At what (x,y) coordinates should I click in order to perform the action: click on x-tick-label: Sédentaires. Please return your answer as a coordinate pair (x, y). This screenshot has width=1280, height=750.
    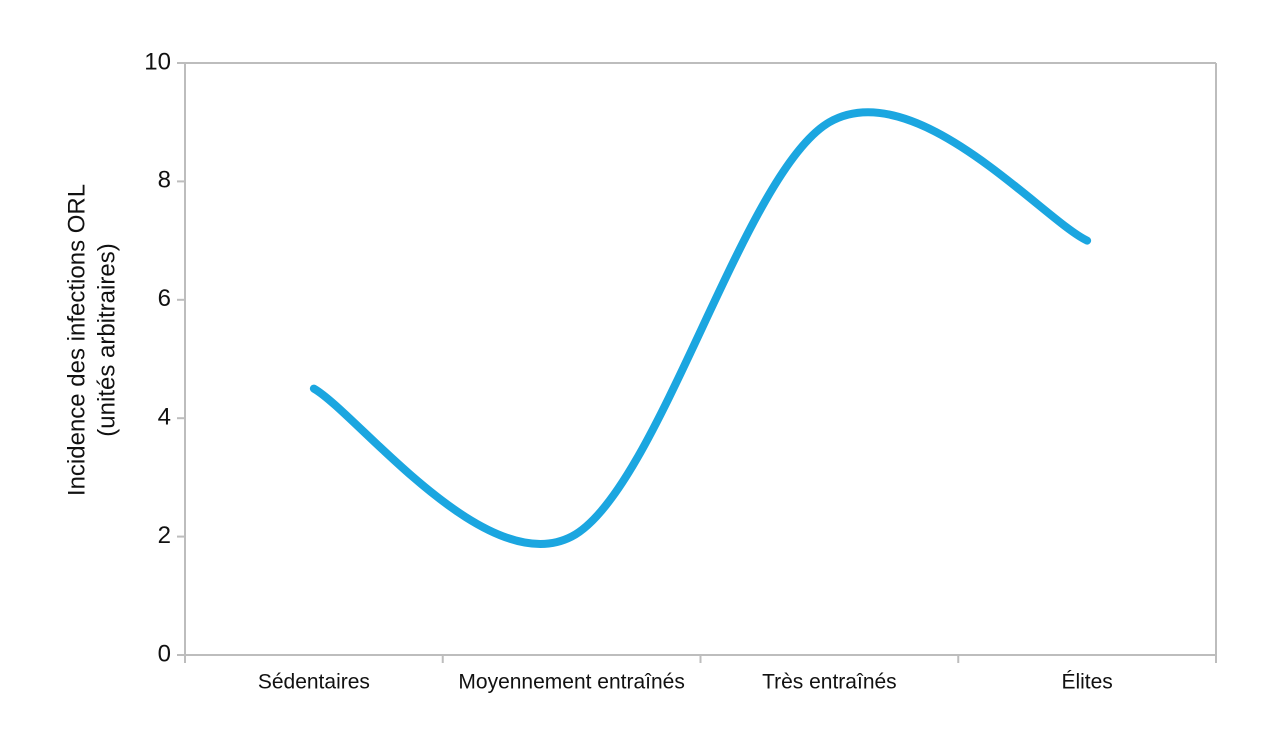
    Looking at the image, I should click on (314, 682).